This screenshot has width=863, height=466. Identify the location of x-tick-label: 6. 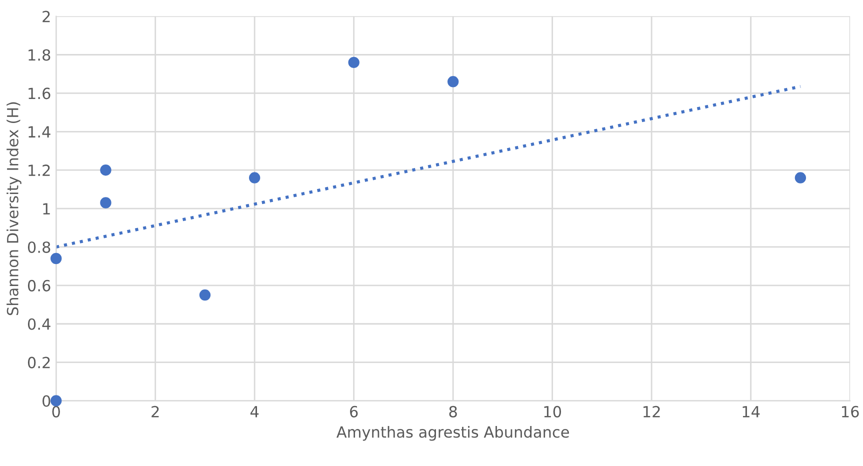
(354, 412).